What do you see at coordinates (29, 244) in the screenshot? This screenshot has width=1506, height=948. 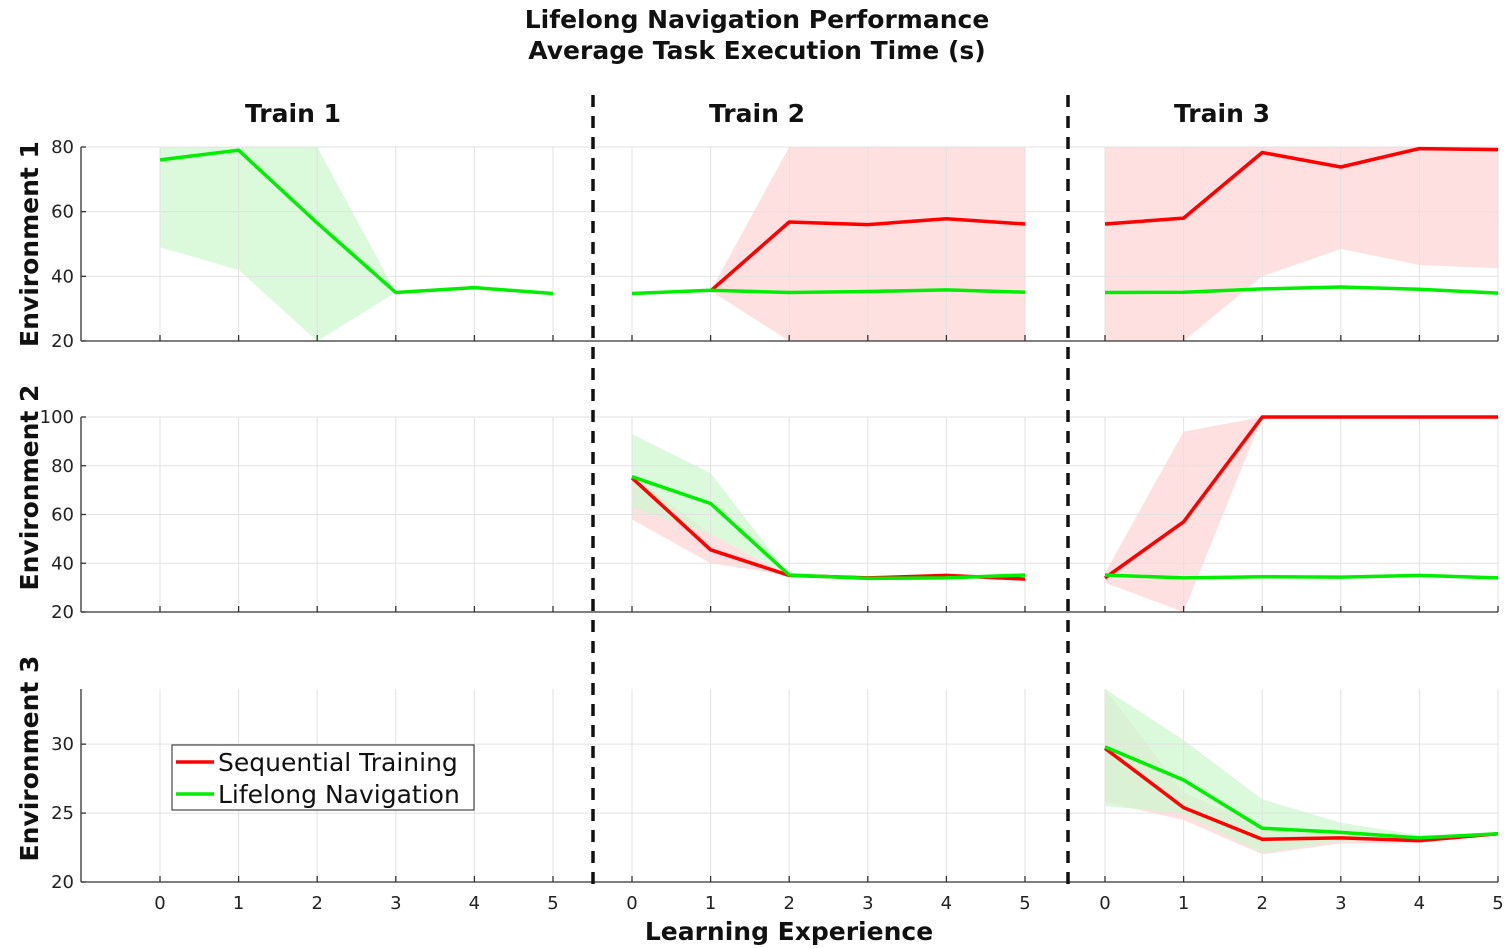 I see `row-label-environment-1: Environment 1` at bounding box center [29, 244].